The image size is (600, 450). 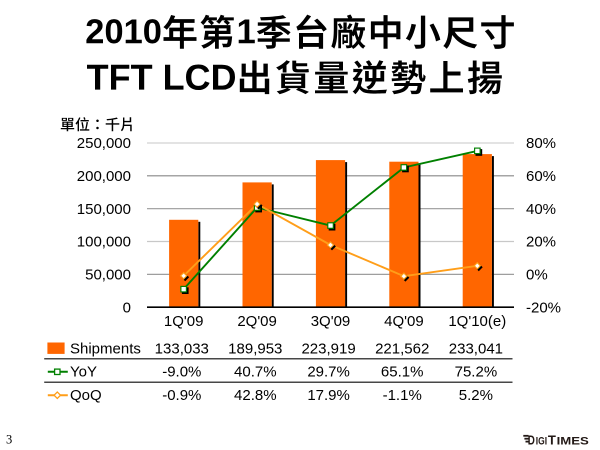 I want to click on svg-text: 221,562, so click(x=402, y=348).